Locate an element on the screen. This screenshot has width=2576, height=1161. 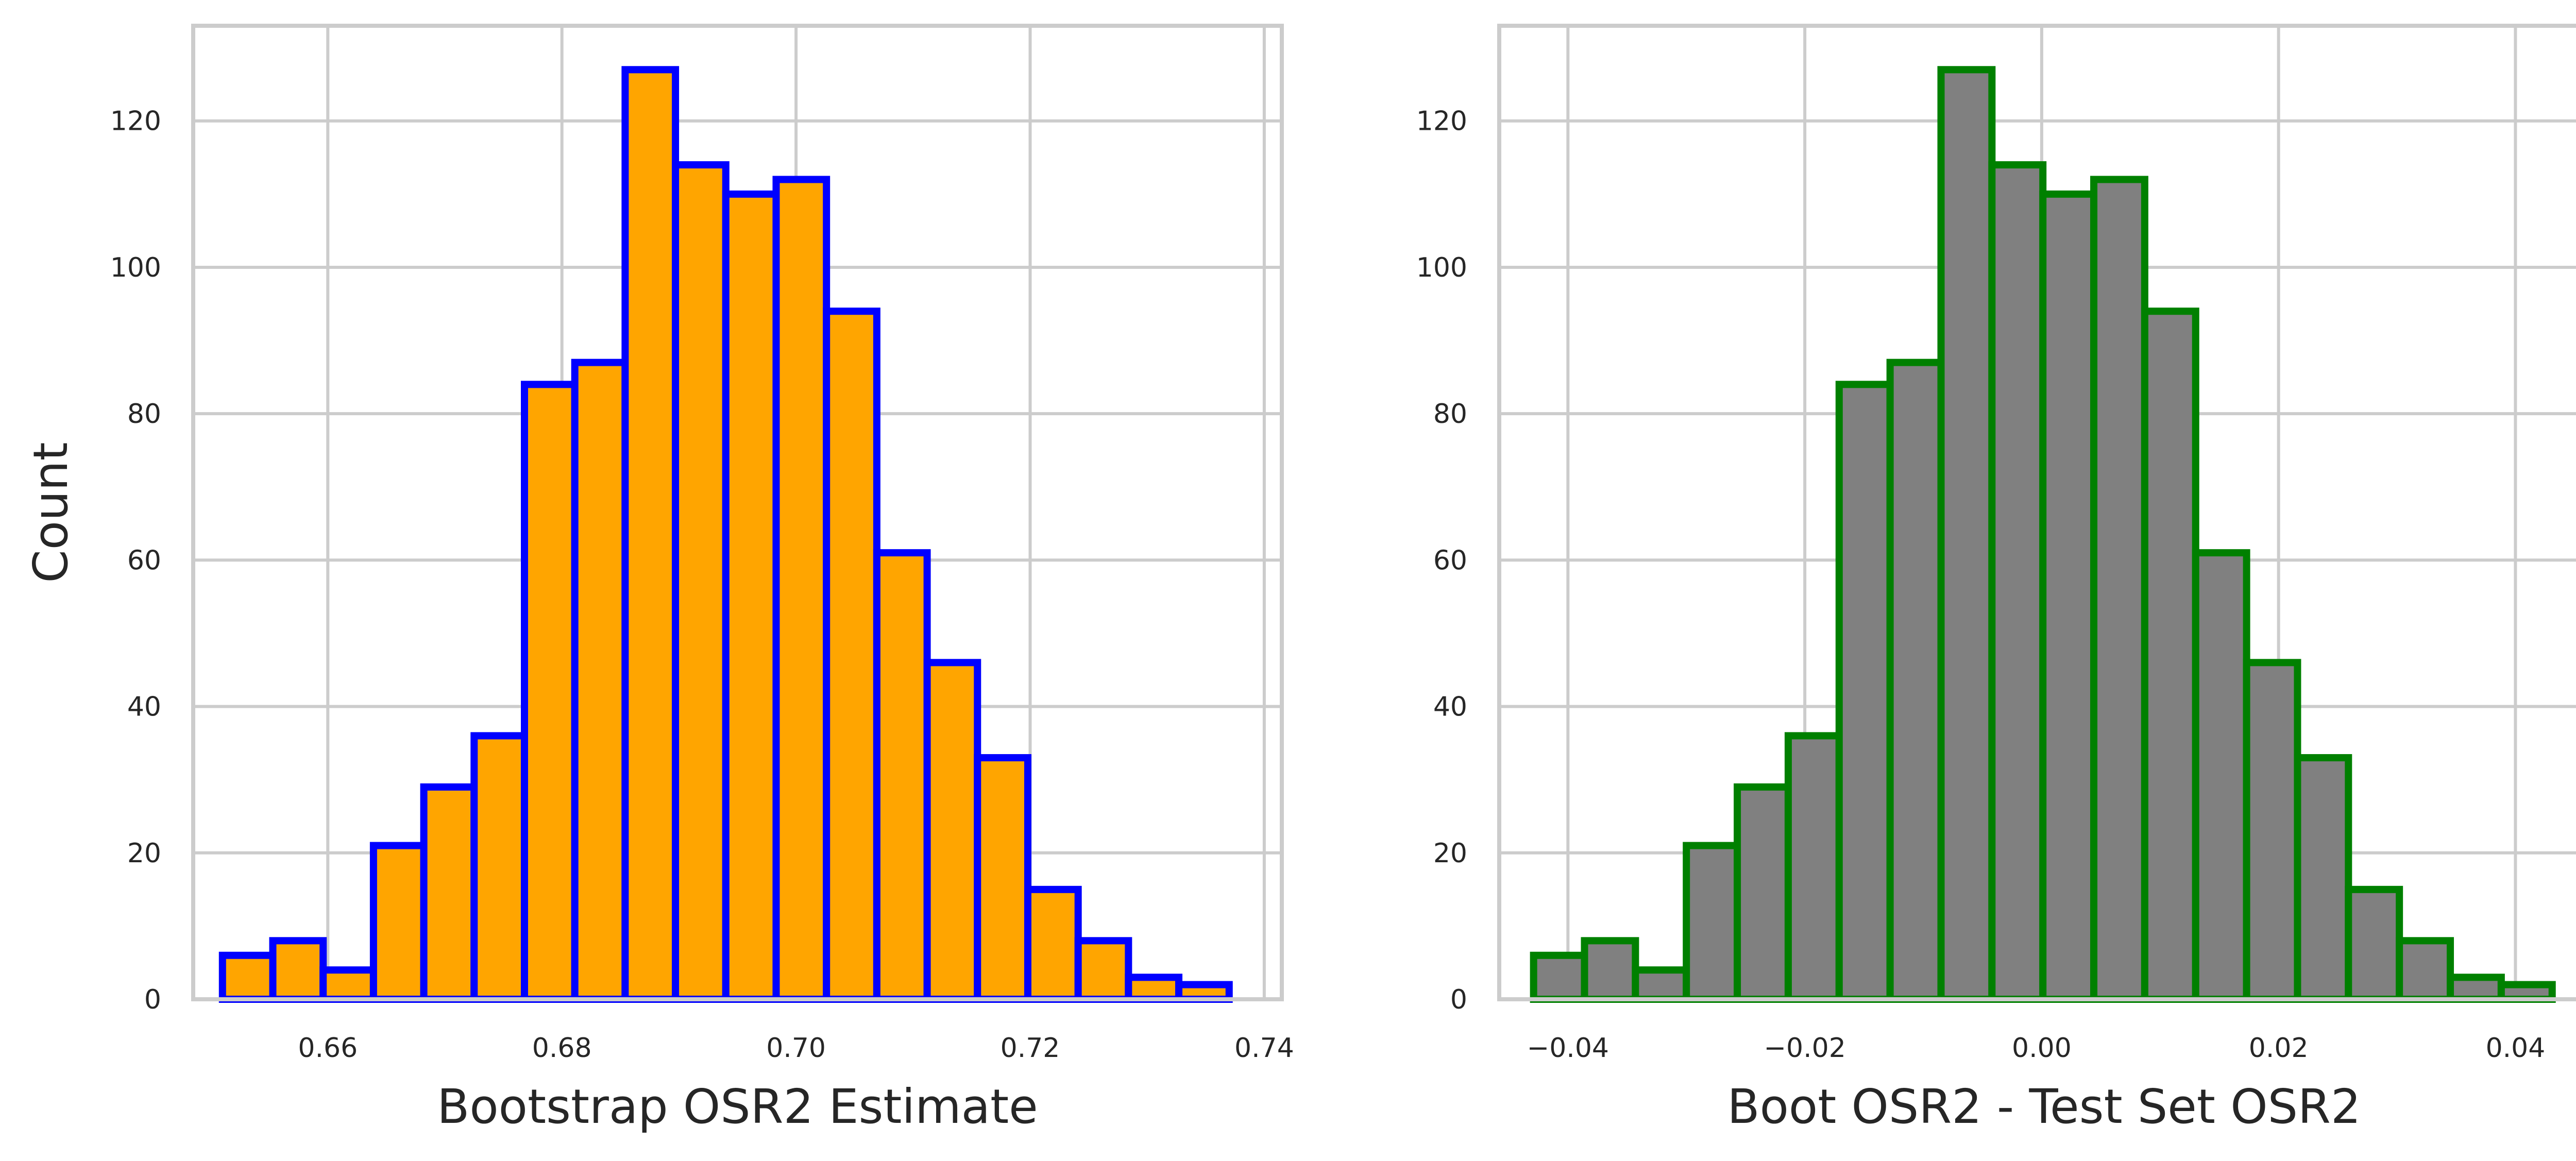
right-x-tick-label: −0.04 is located at coordinates (1568, 1048).